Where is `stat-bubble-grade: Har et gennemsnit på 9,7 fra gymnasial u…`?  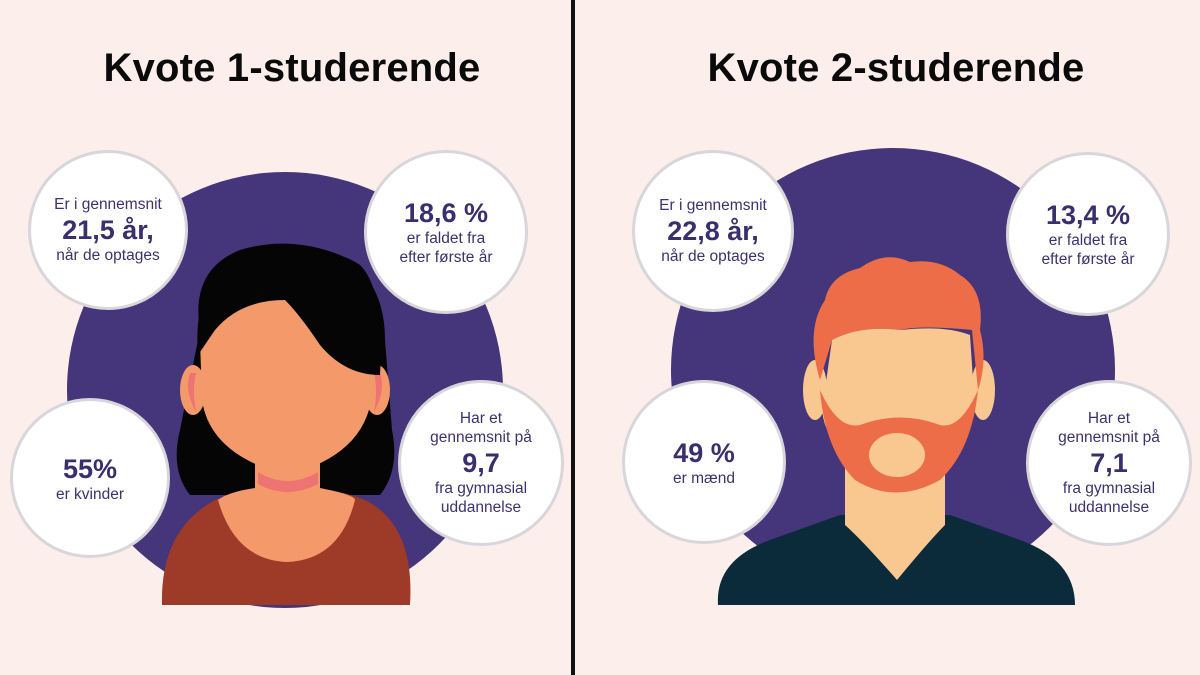
stat-bubble-grade: Har et gennemsnit på 9,7 fra gymnasial u… is located at coordinates (481, 463).